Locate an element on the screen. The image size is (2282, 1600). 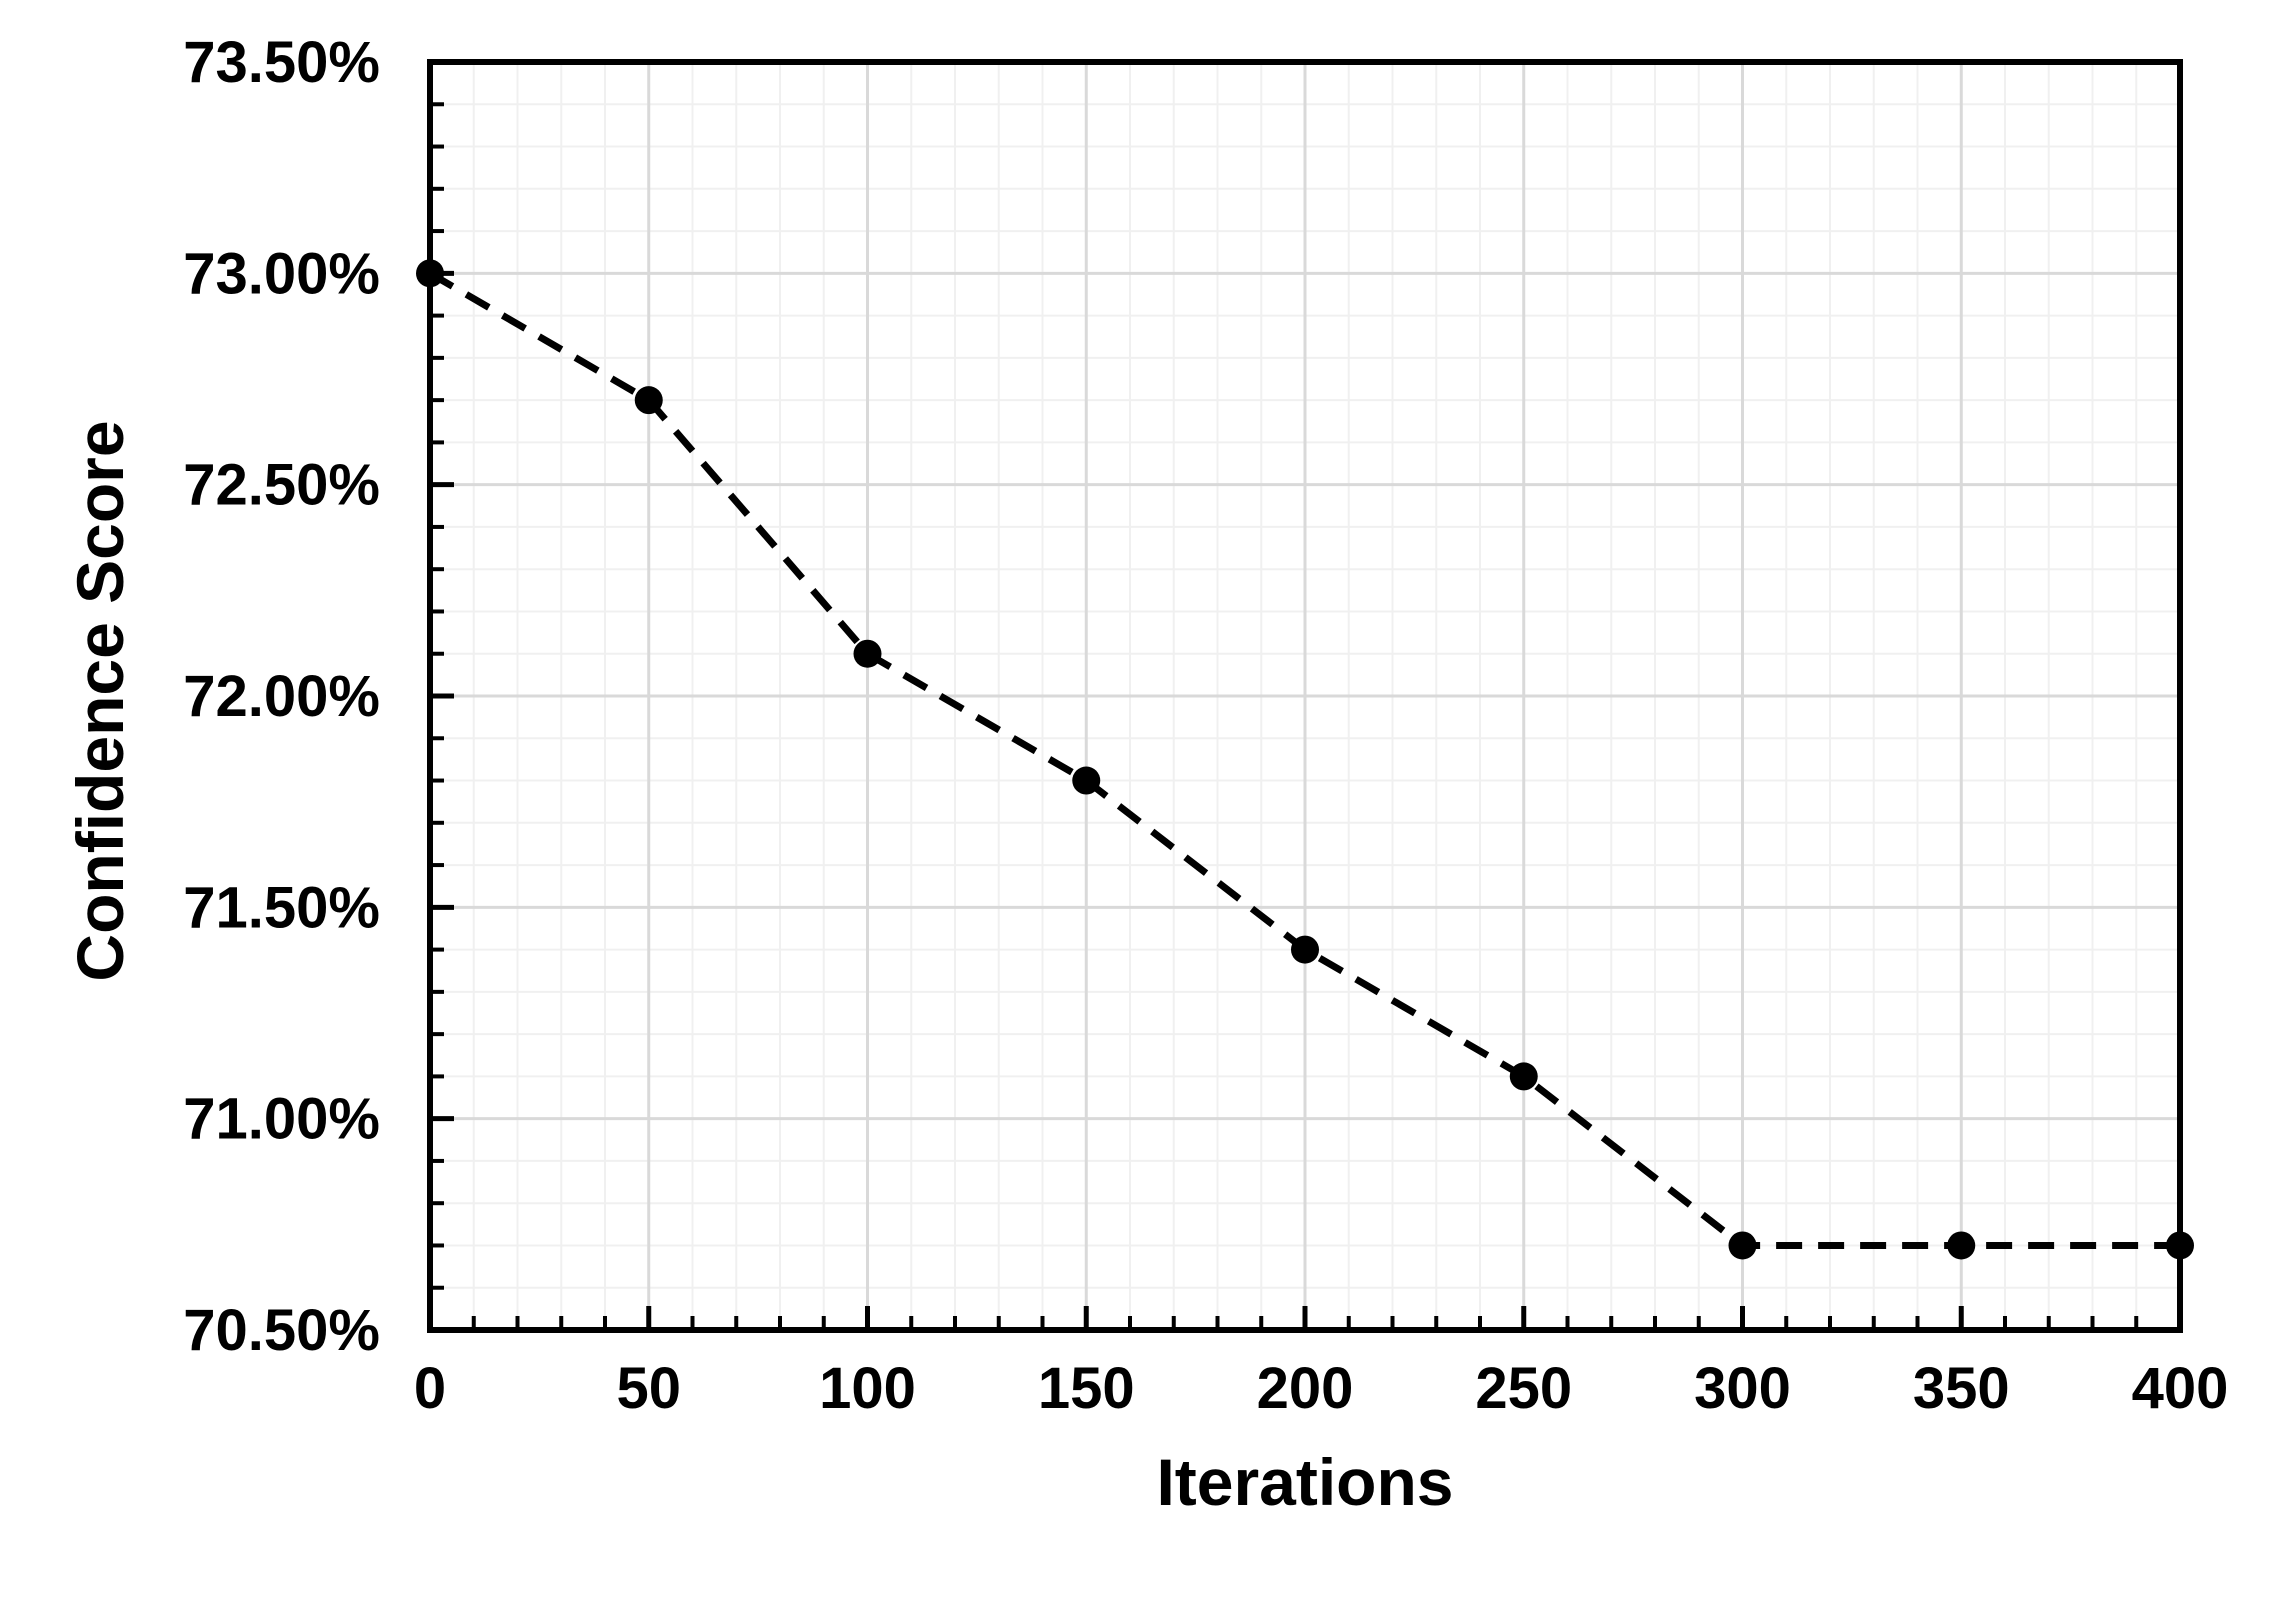
x-tick-label: 350 is located at coordinates (1961, 1388).